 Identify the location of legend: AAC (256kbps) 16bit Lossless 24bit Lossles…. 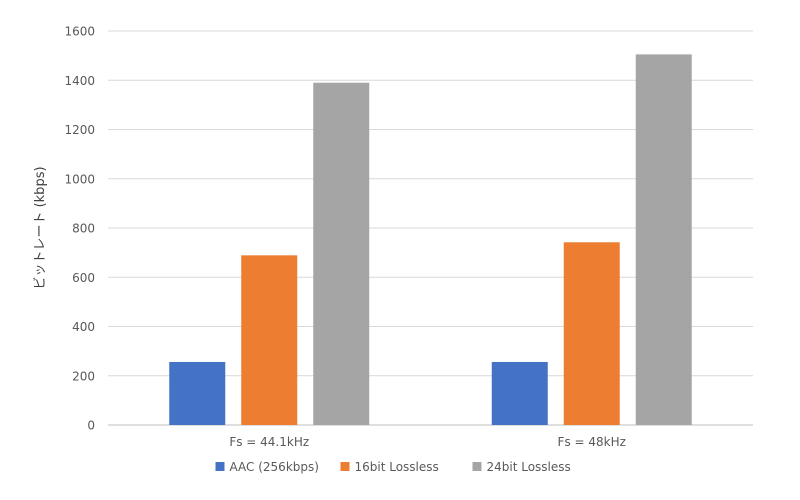
(393, 467).